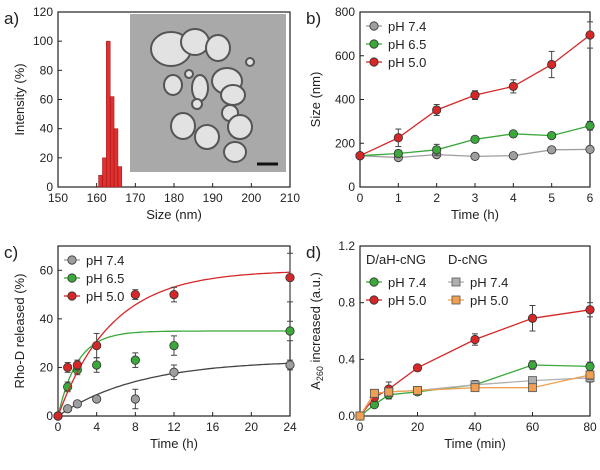 This screenshot has height=470, width=600. What do you see at coordinates (468, 259) in the screenshot?
I see `legend-group-title: D-cNG` at bounding box center [468, 259].